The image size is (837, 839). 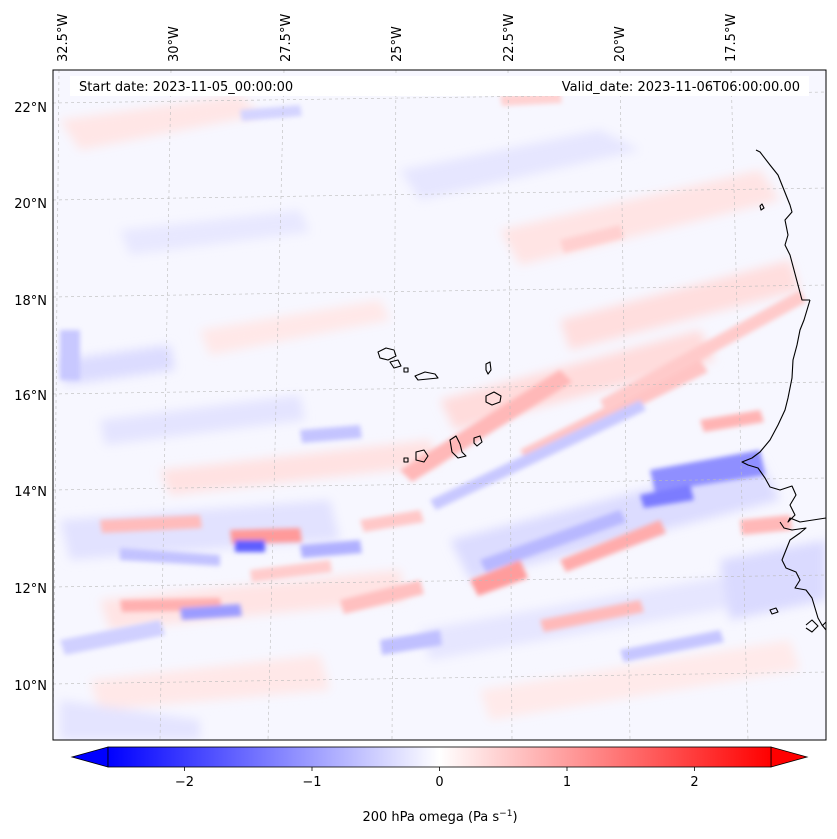 What do you see at coordinates (286, 38) in the screenshot?
I see `lon-label-27-5w: 27.5°W` at bounding box center [286, 38].